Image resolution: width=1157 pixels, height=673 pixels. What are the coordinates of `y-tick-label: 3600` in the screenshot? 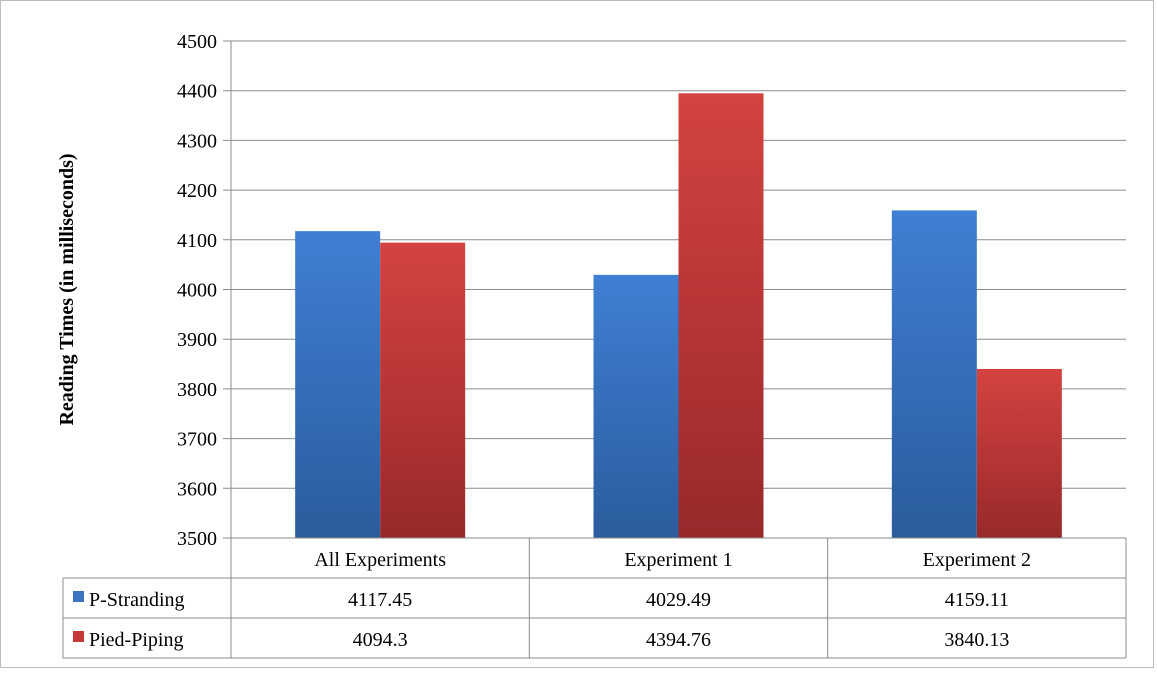 It's located at (197, 489).